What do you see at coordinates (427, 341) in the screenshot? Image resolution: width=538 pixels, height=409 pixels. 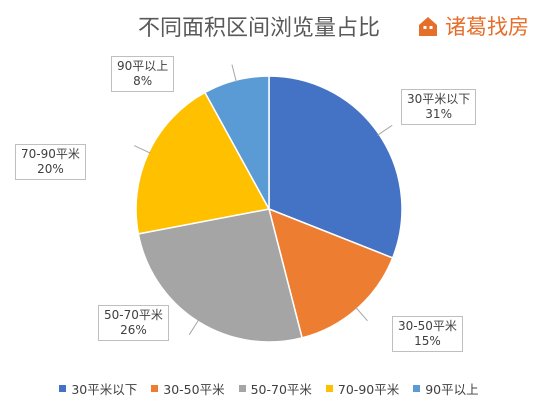 I see `data-label-value: 15%` at bounding box center [427, 341].